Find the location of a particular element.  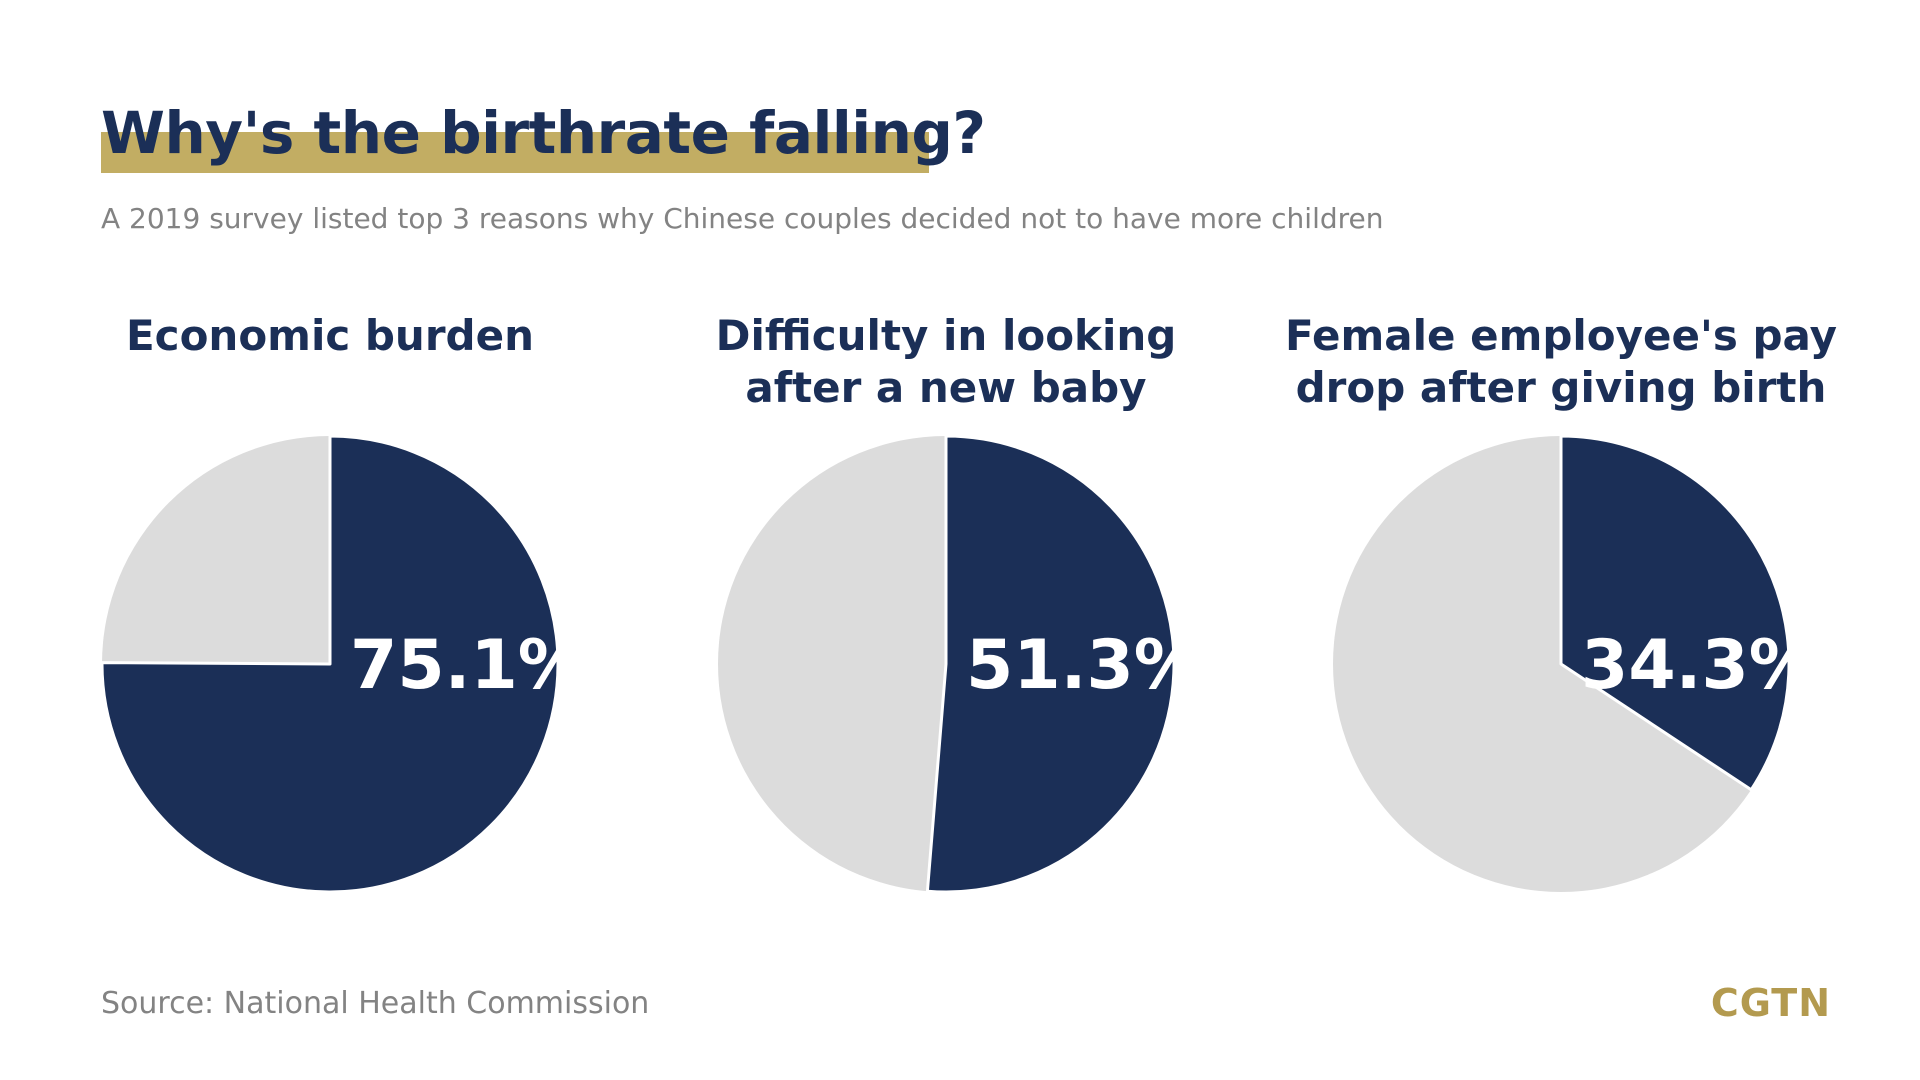

title-highlight-bar is located at coordinates (515, 152).